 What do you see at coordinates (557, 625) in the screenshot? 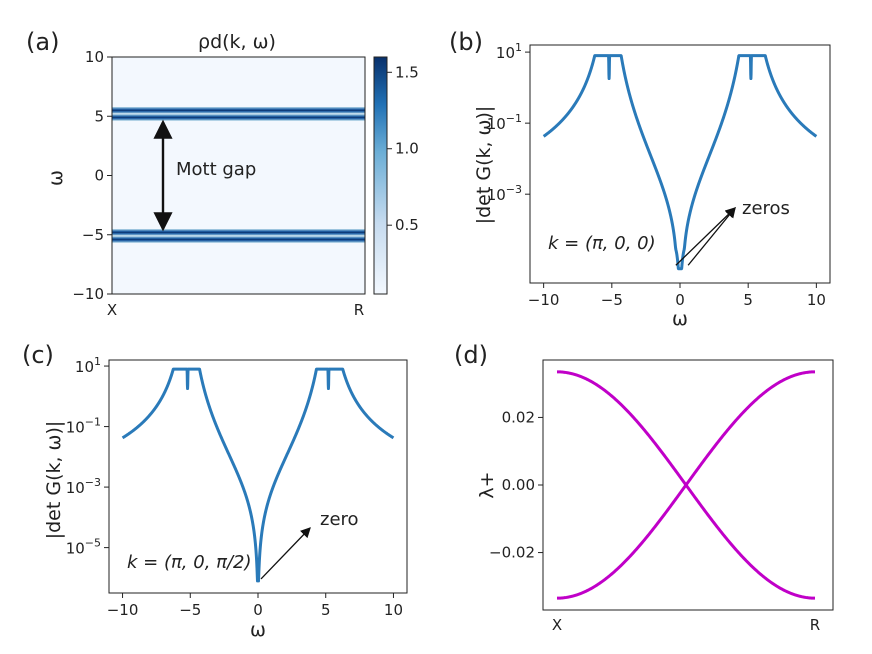
I see `panel-d-xtick-X: X` at bounding box center [557, 625].